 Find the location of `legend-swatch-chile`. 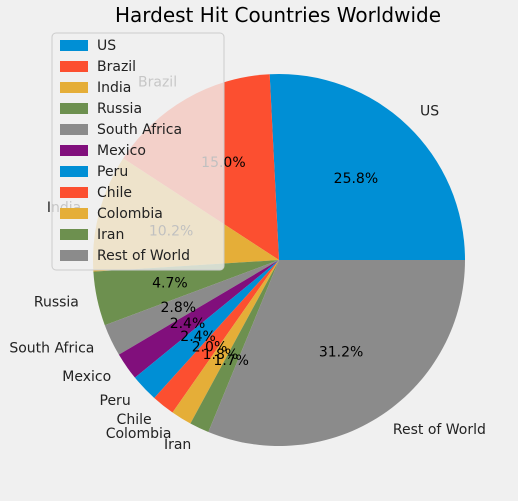

legend-swatch-chile is located at coordinates (74, 192).